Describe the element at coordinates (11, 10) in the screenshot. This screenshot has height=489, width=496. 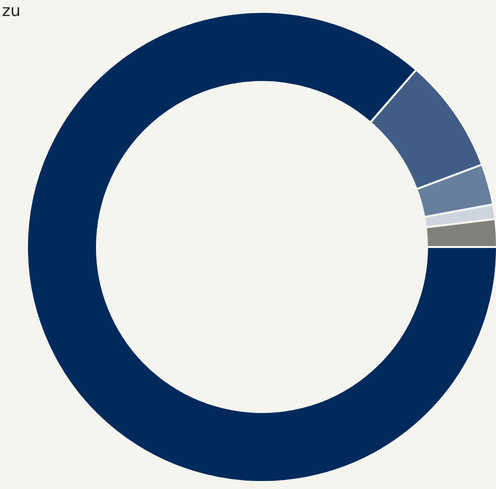
I see `chart-title: zu` at that location.